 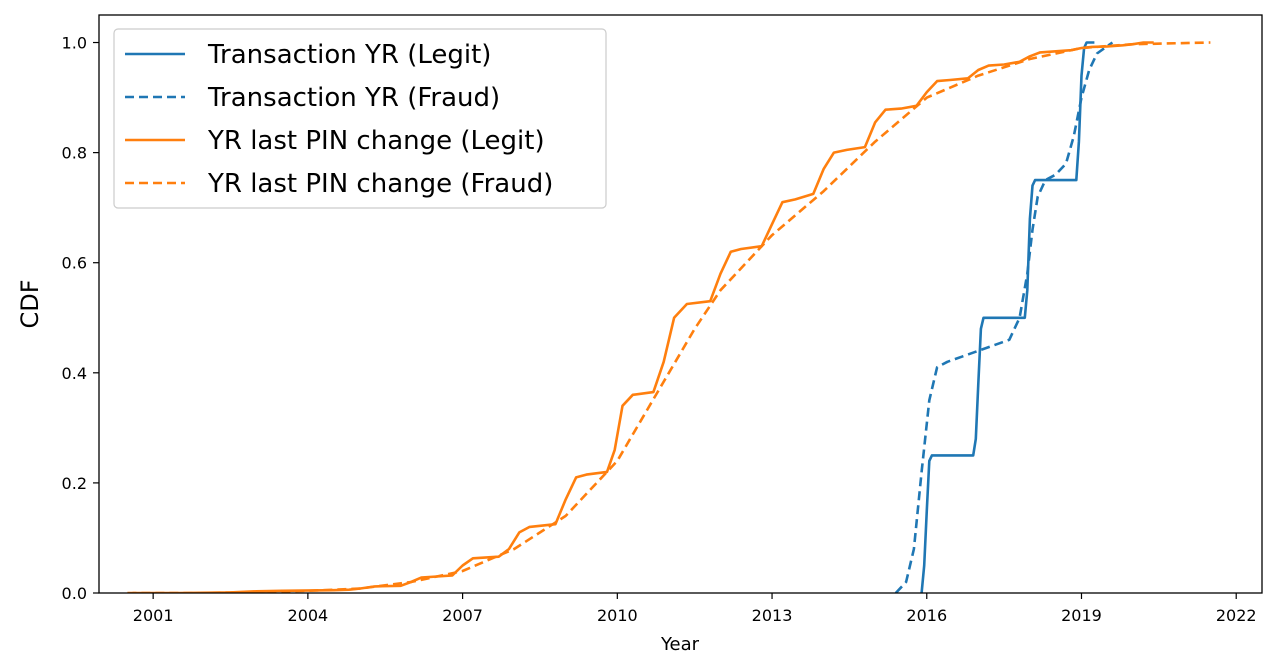 What do you see at coordinates (380, 184) in the screenshot?
I see `legend-label-yr-last-pin-change-fraud: YR last PIN change (Fraud)` at bounding box center [380, 184].